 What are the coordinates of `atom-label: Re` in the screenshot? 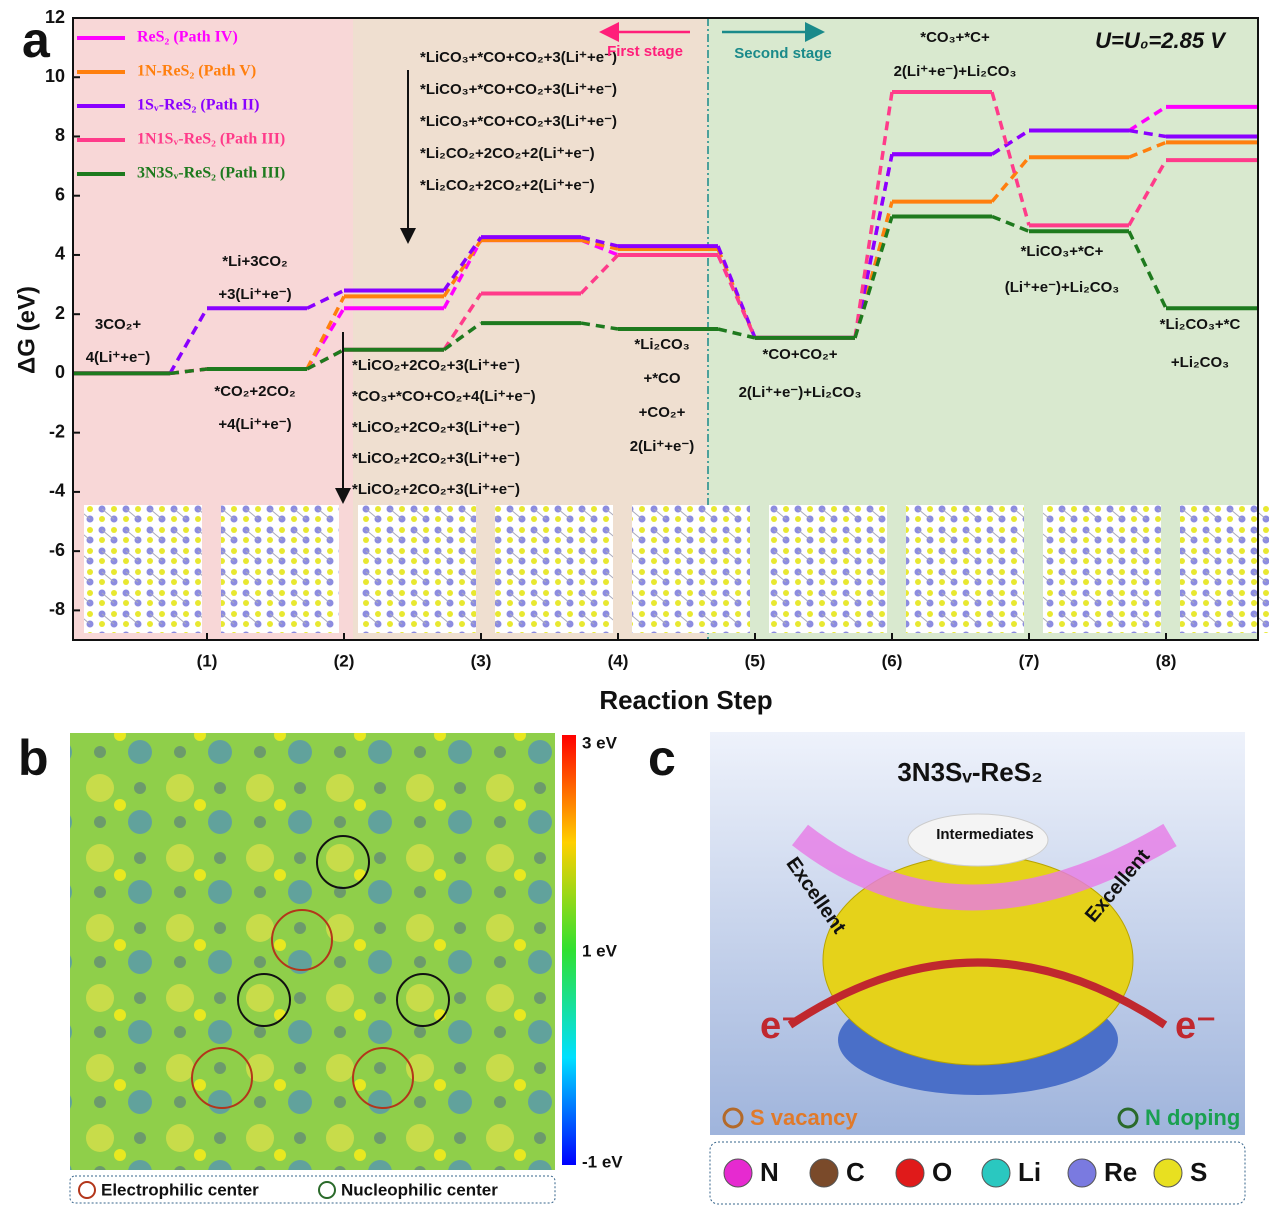 It's located at (1120, 1172).